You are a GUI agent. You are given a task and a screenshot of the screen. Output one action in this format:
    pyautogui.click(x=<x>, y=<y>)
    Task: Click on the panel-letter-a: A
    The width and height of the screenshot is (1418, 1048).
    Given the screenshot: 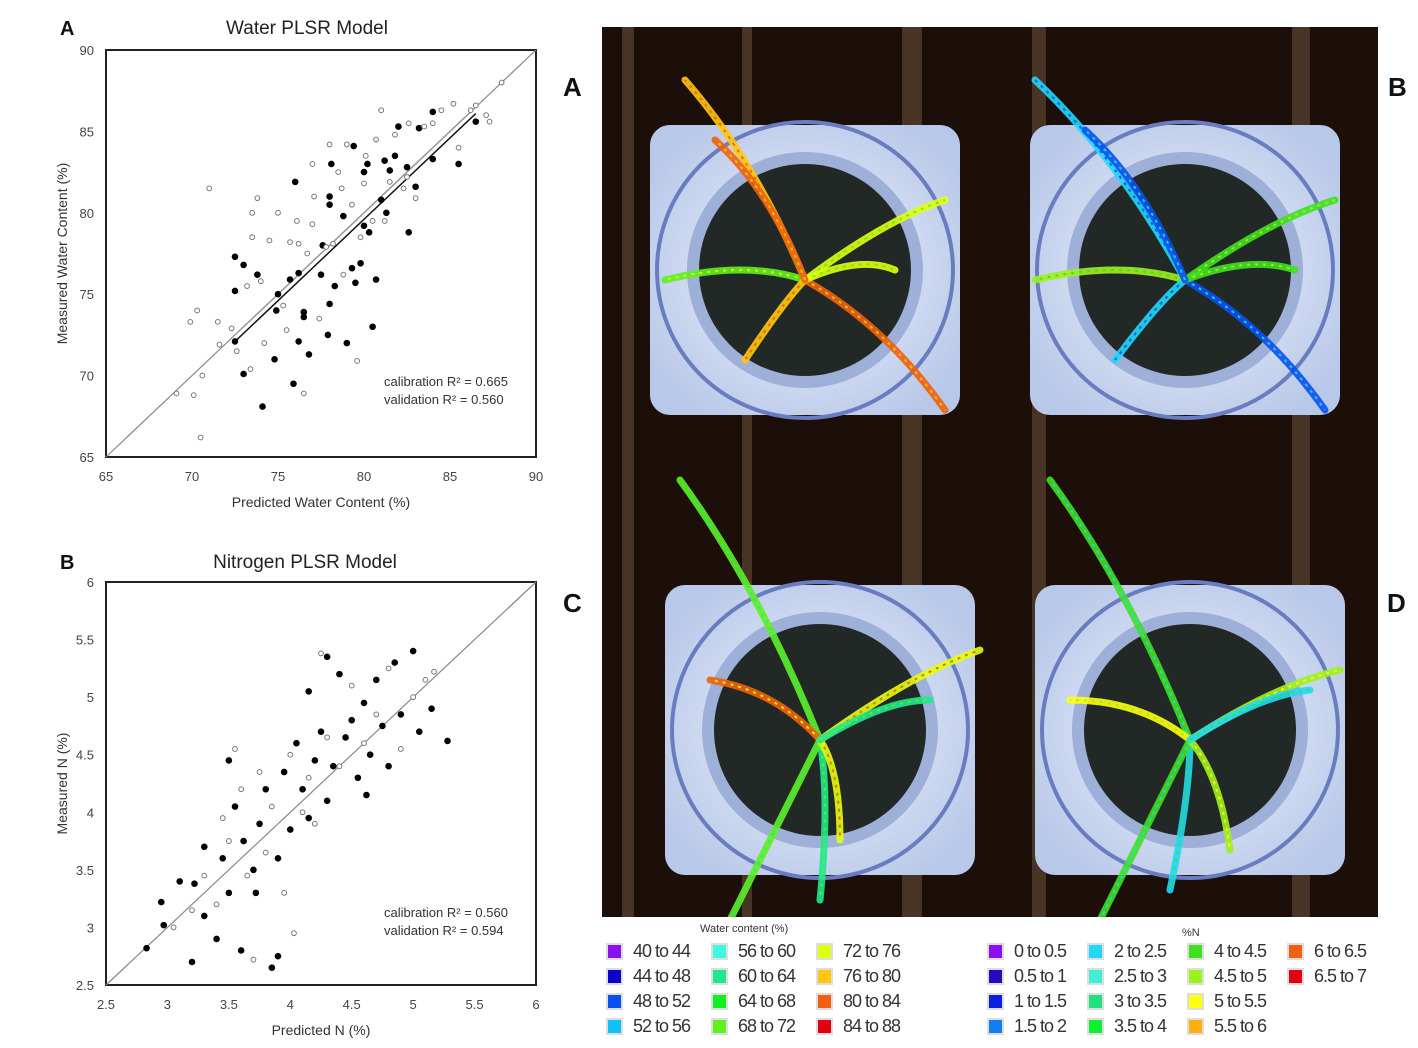 What is the action you would take?
    pyautogui.click(x=67, y=29)
    